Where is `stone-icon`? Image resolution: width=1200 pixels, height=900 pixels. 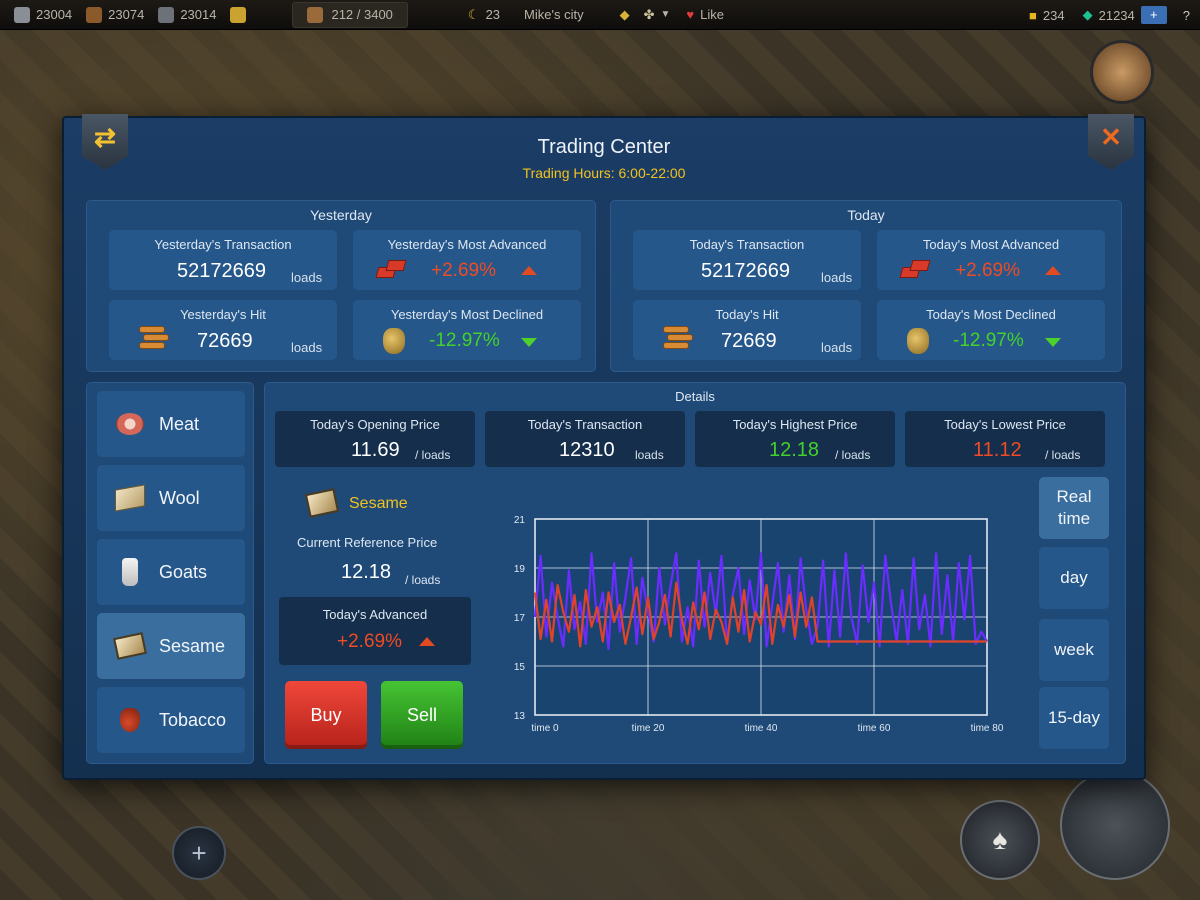 stone-icon is located at coordinates (22, 14).